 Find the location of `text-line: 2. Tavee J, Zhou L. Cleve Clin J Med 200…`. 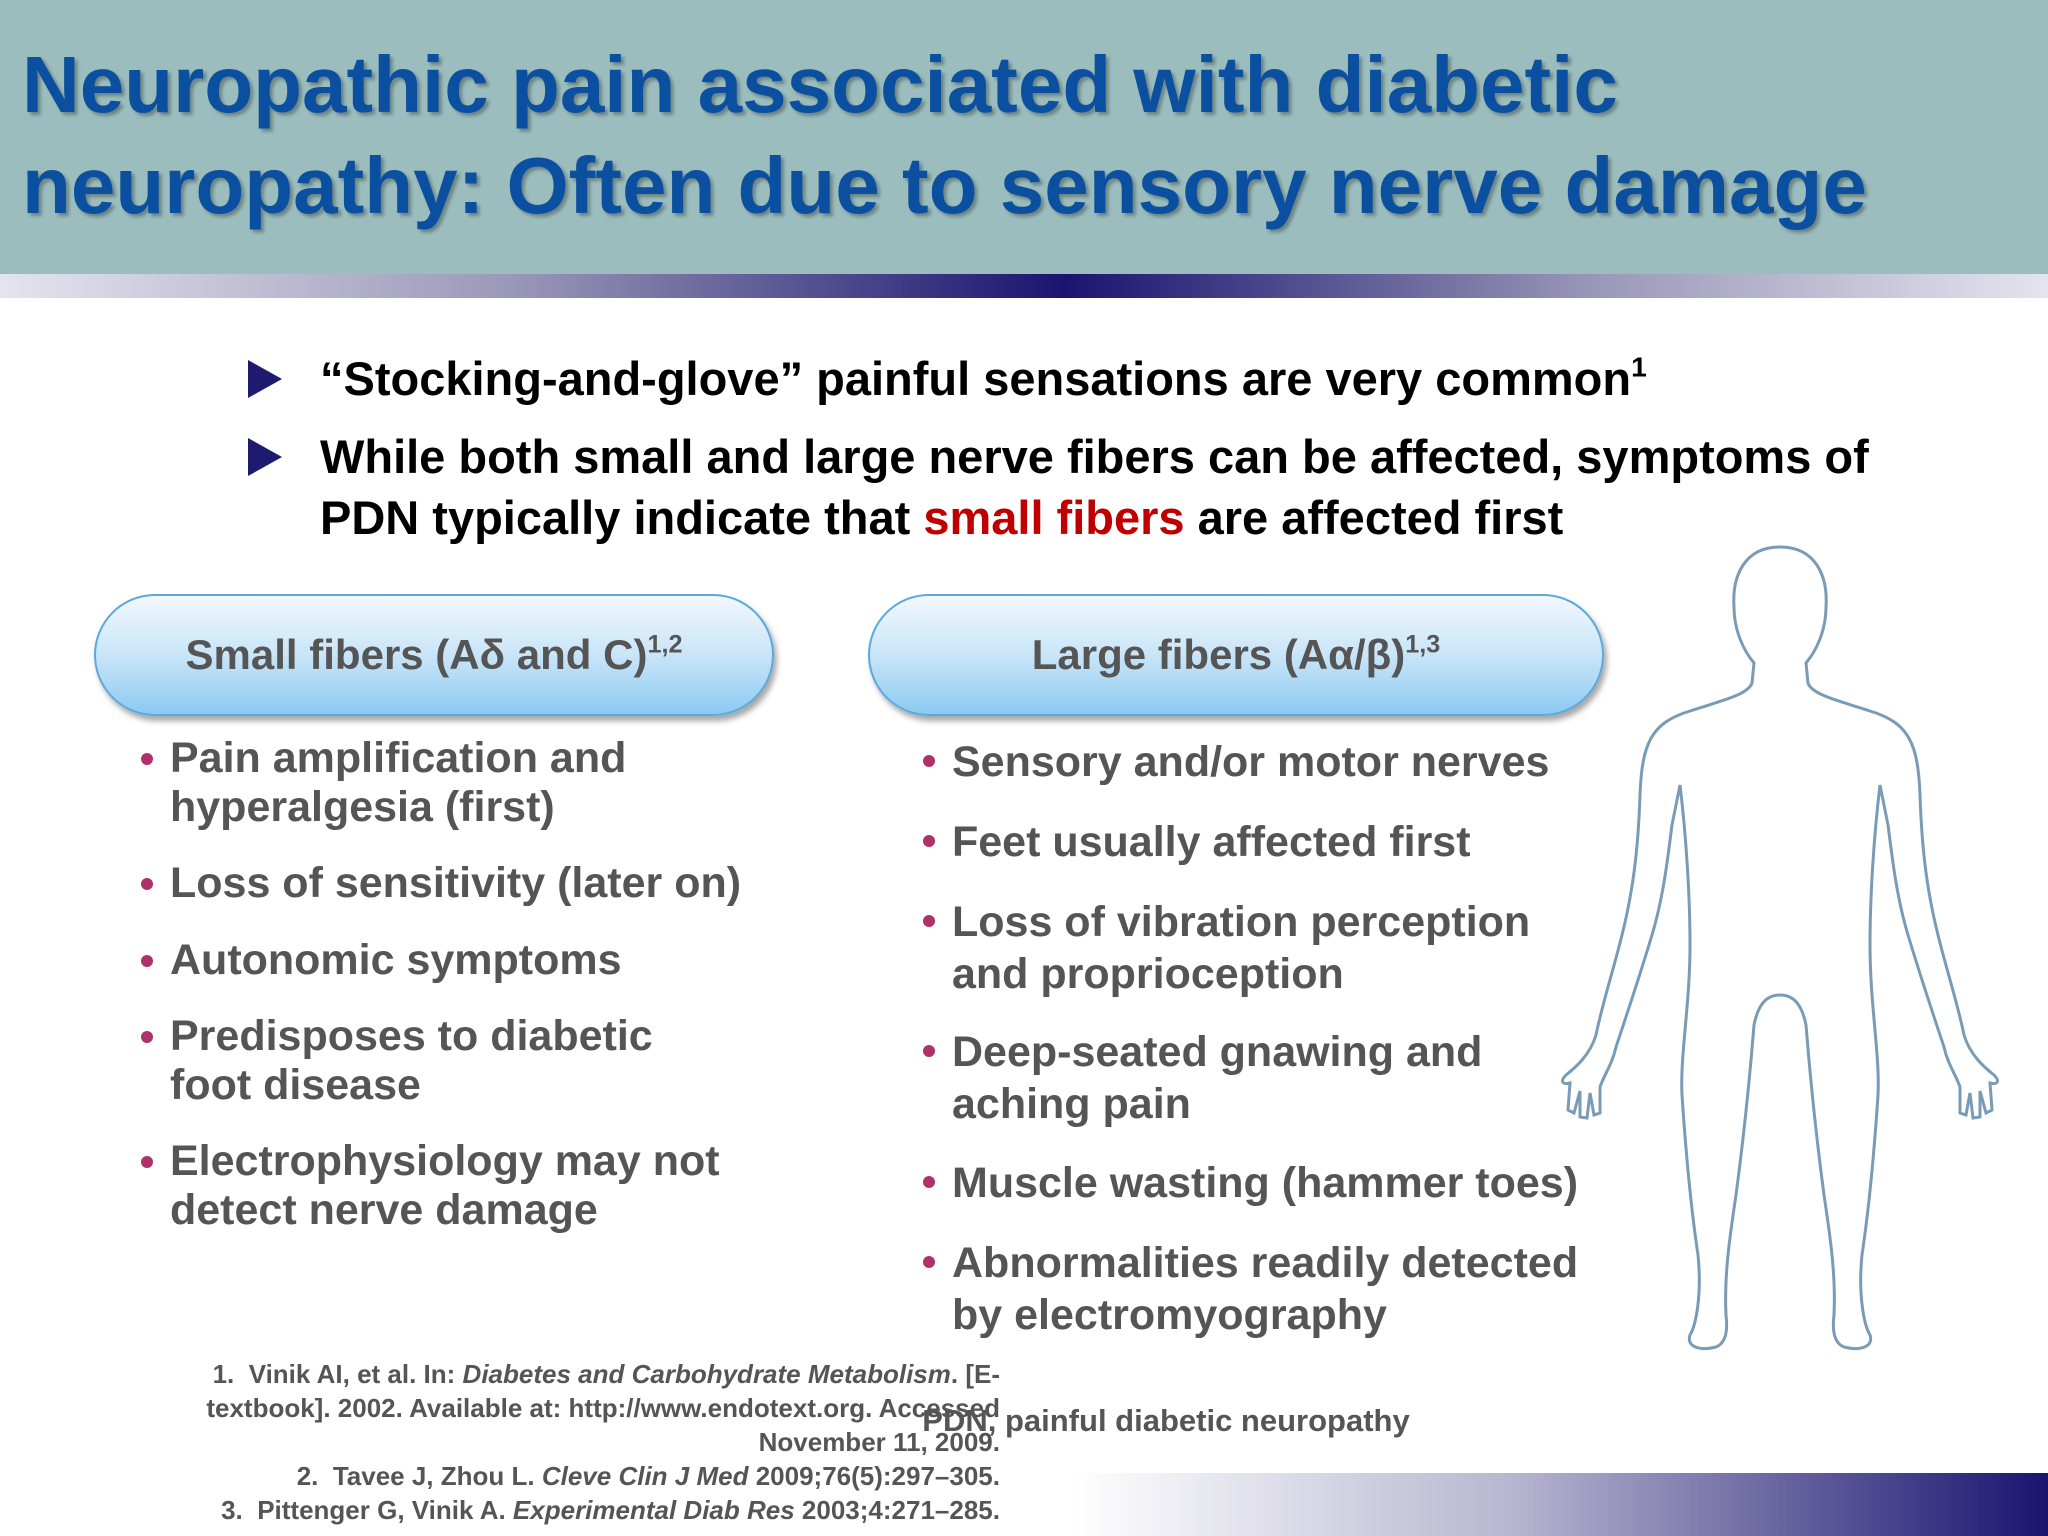

text-line: 2. Tavee J, Zhou L. Cleve Clin J Med 200… is located at coordinates (603, 1476).